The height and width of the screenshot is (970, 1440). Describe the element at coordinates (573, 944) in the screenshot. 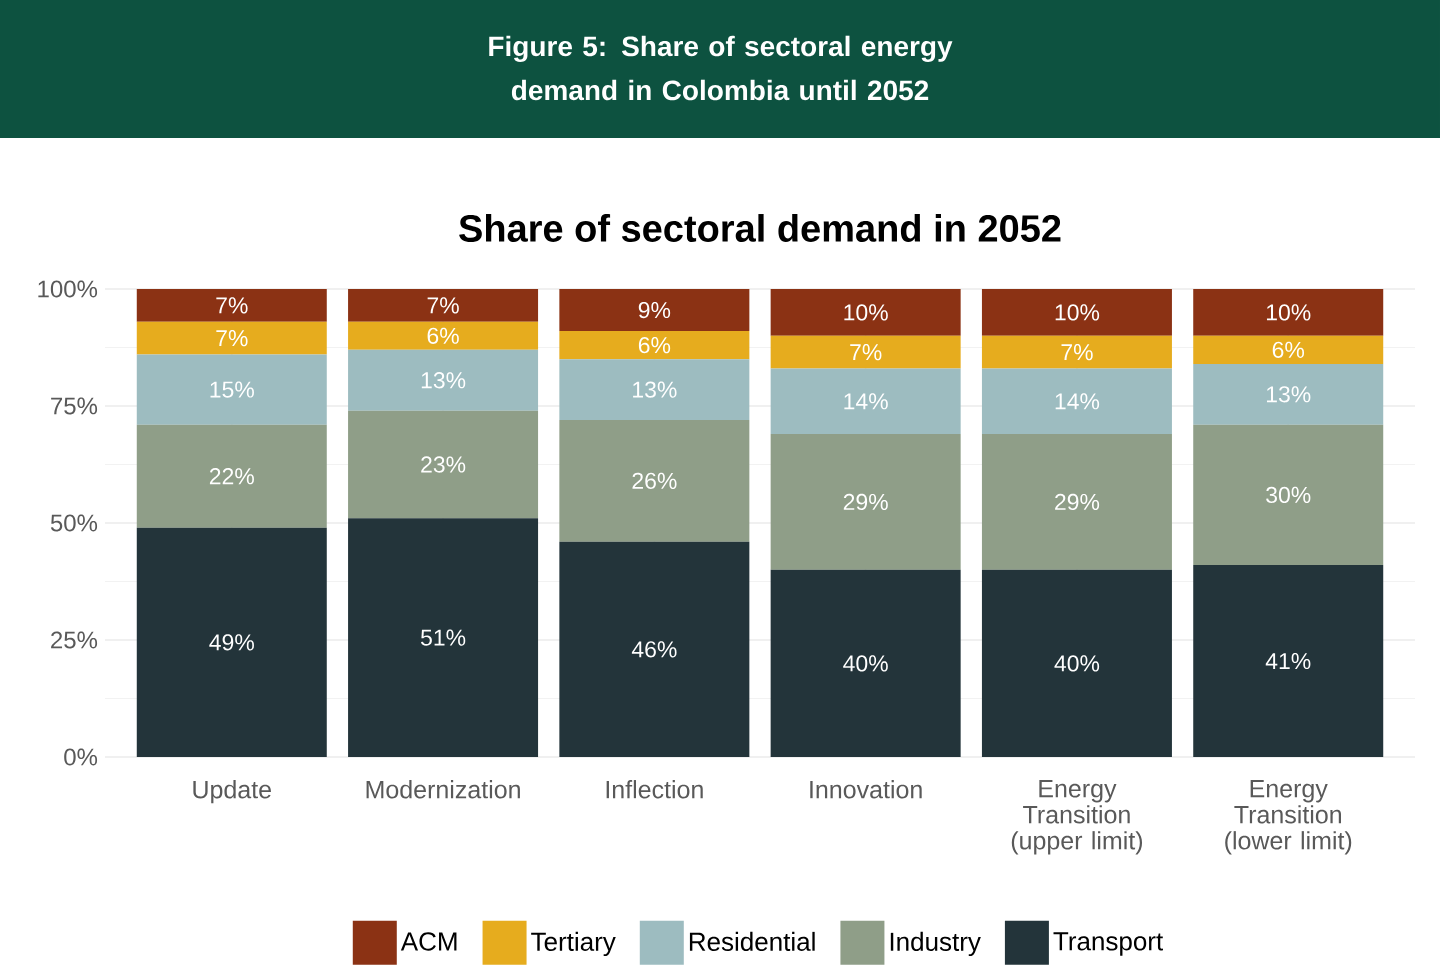

I see `legend-label: Tertiary` at that location.